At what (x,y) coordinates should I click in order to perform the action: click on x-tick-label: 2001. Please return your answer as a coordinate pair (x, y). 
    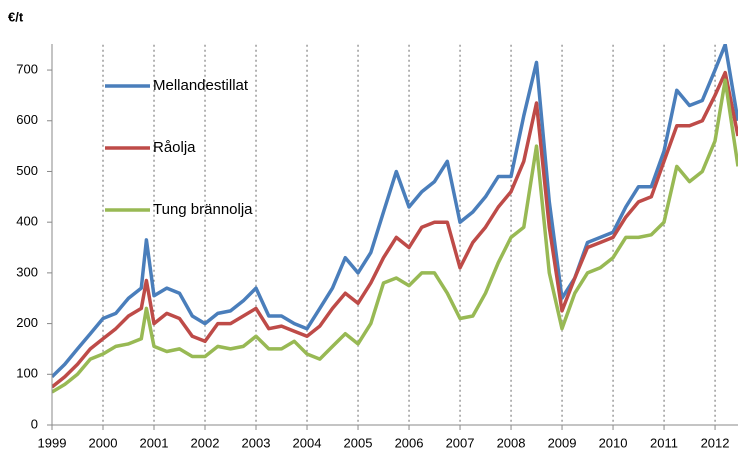
    Looking at the image, I should click on (154, 442).